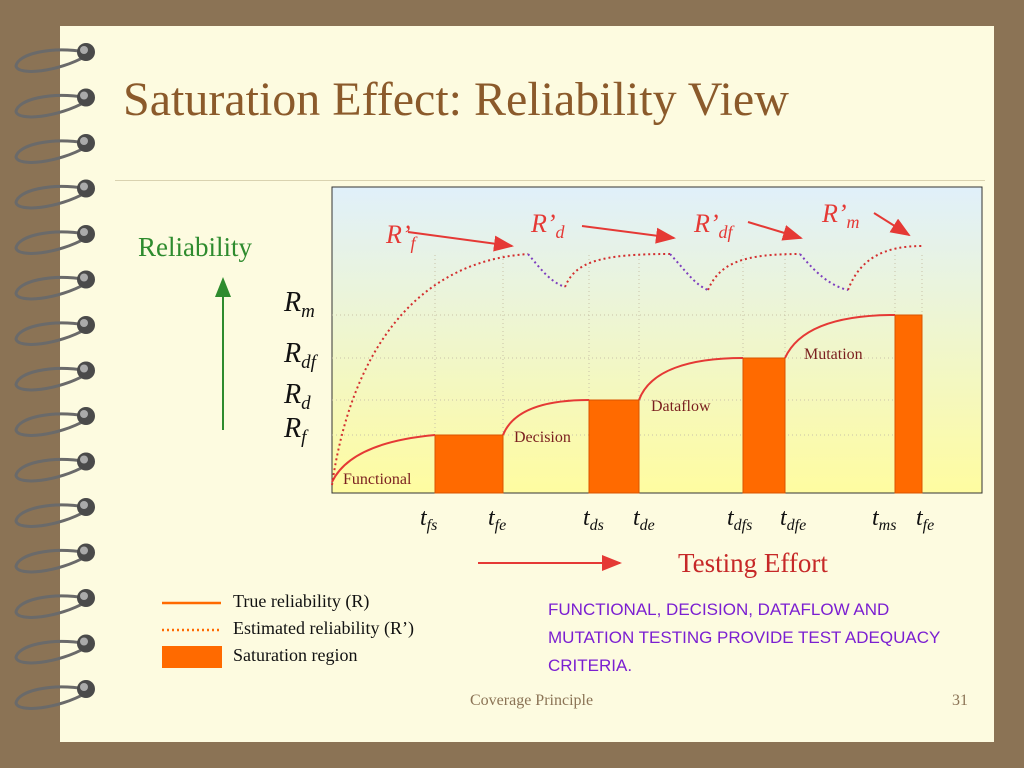  I want to click on phase-label: Dataflow, so click(681, 406).